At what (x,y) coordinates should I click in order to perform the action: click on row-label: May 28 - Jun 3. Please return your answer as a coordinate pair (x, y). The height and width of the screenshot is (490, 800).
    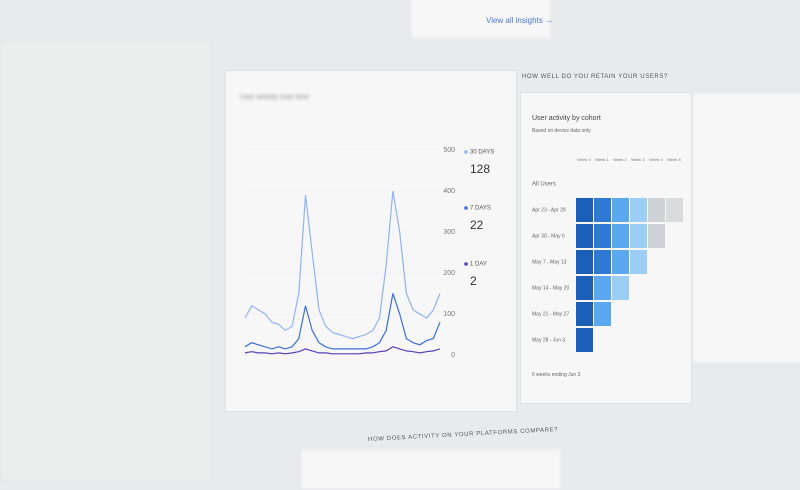
    Looking at the image, I should click on (548, 340).